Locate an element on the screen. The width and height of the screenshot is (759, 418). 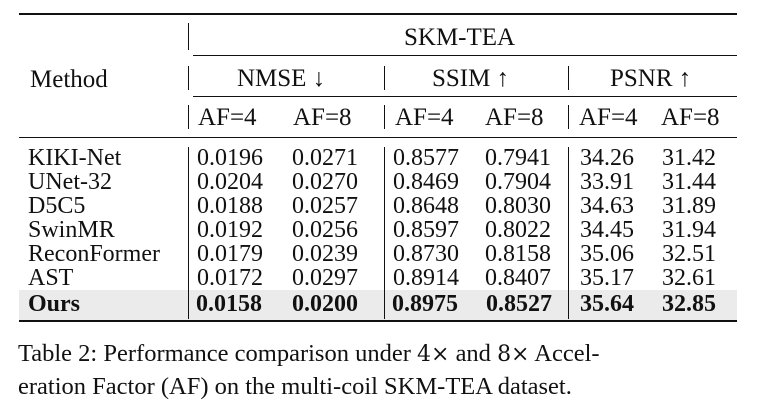
value-cell-ours: 0.0200 is located at coordinates (325, 304).